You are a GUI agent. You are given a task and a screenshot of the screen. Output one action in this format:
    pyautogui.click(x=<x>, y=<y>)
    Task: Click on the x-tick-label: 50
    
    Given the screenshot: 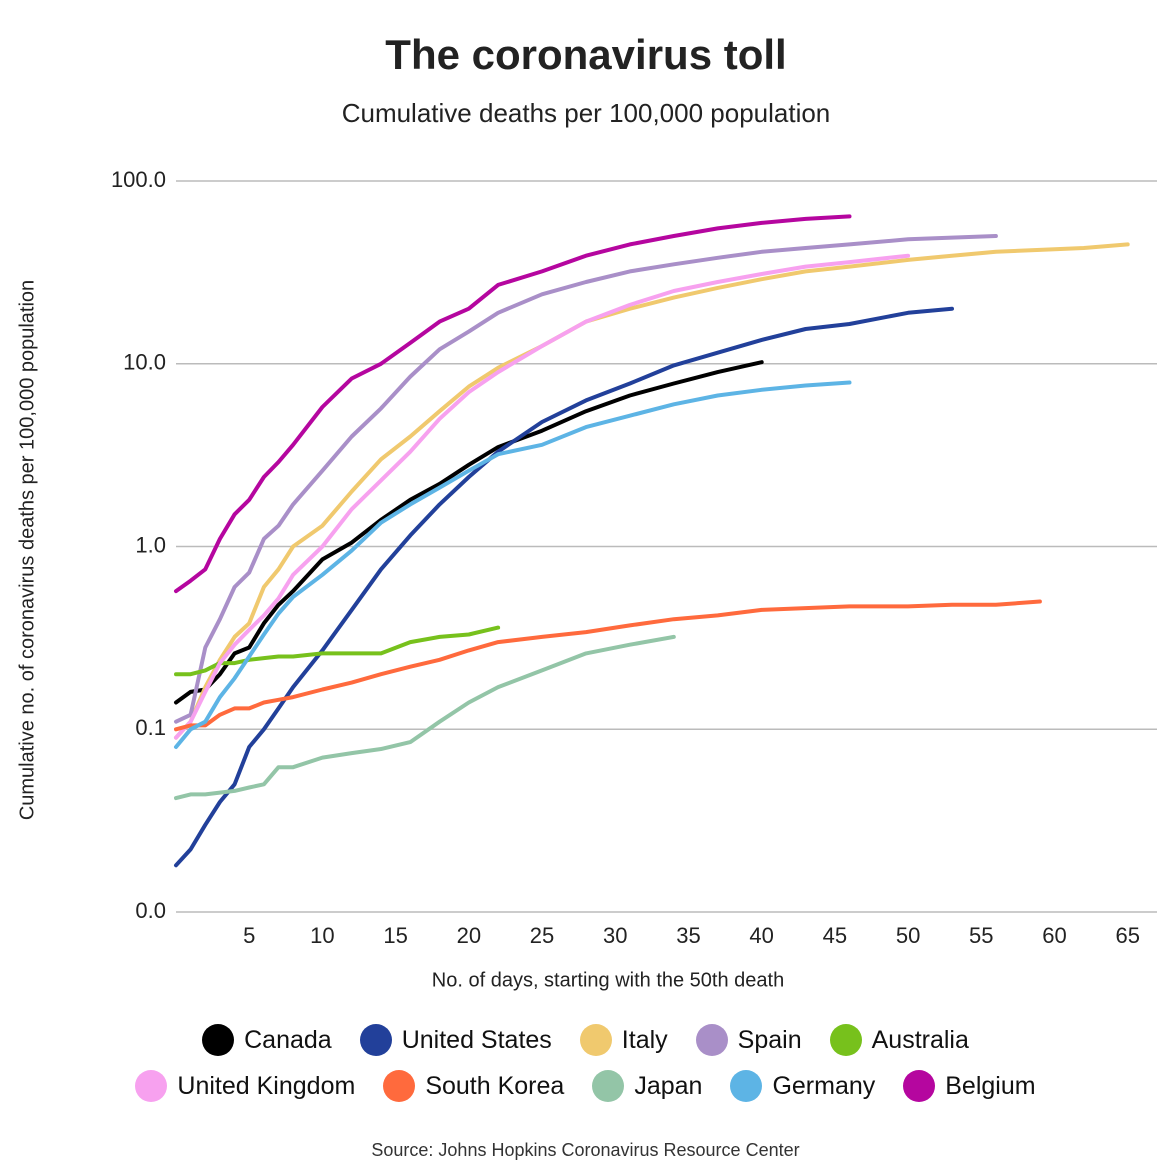 What is the action you would take?
    pyautogui.click(x=908, y=935)
    